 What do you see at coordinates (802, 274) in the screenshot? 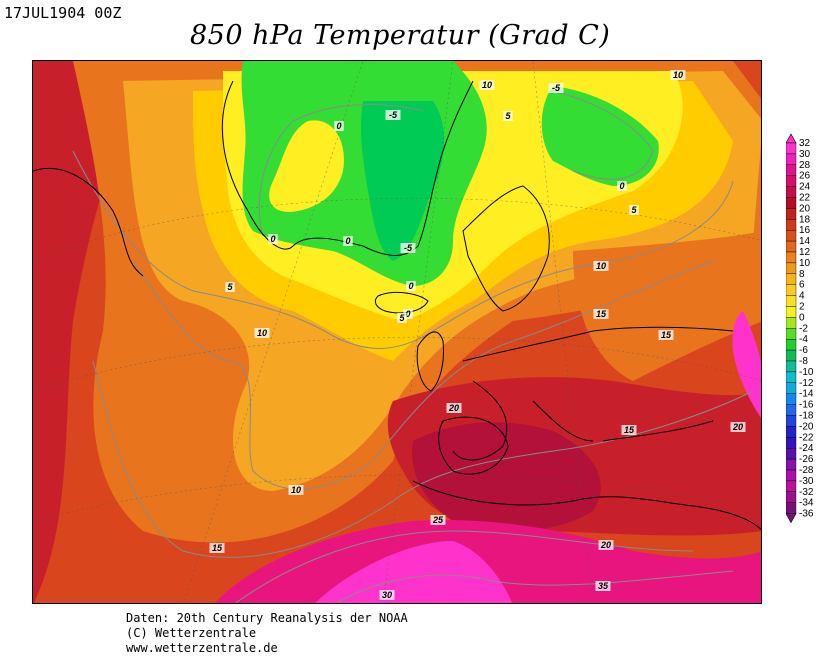
I see `colorbar-label: 8` at bounding box center [802, 274].